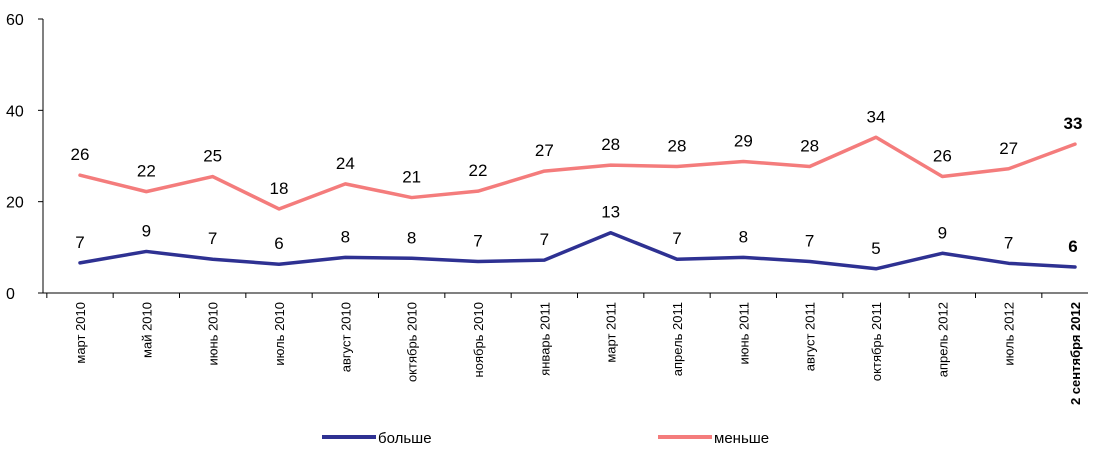 The width and height of the screenshot is (1105, 452). I want to click on data-label: 18, so click(279, 188).